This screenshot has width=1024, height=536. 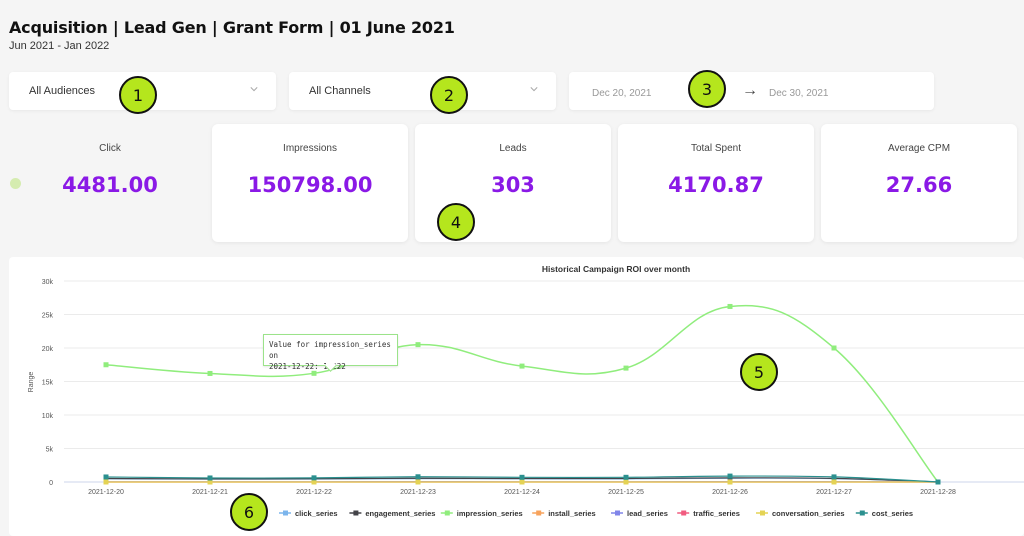 I want to click on legend-item-engagement_series: engagement_series, so click(x=400, y=513).